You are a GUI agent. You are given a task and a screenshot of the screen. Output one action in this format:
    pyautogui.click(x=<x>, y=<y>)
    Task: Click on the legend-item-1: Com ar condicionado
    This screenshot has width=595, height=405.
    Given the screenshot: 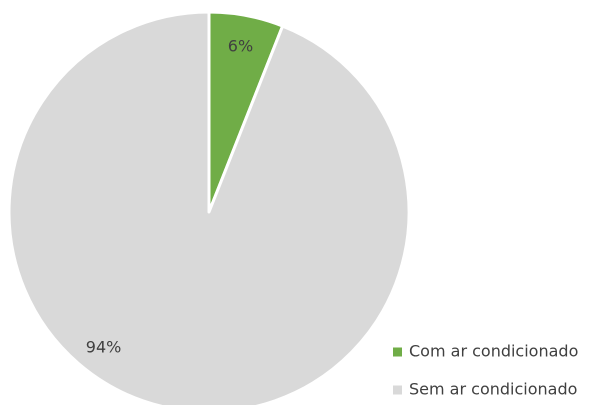 What is the action you would take?
    pyautogui.click(x=485, y=351)
    